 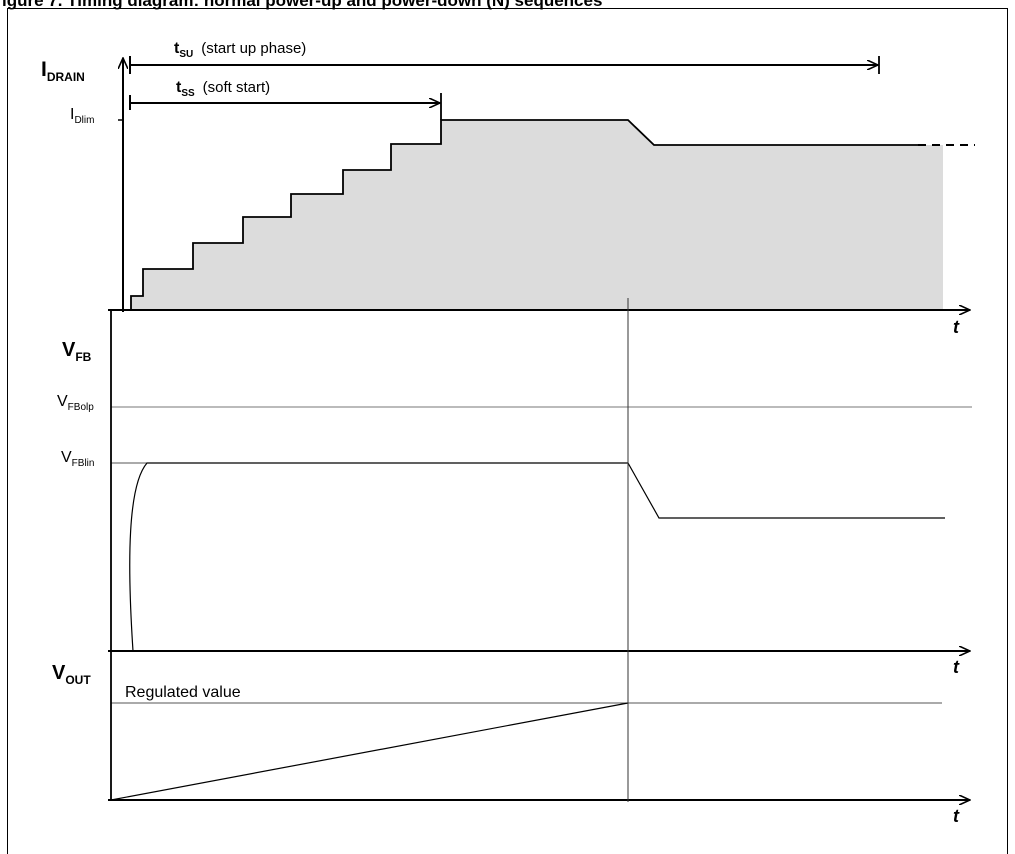 I want to click on idrain-axis-label: IDRAIN, so click(x=63, y=71).